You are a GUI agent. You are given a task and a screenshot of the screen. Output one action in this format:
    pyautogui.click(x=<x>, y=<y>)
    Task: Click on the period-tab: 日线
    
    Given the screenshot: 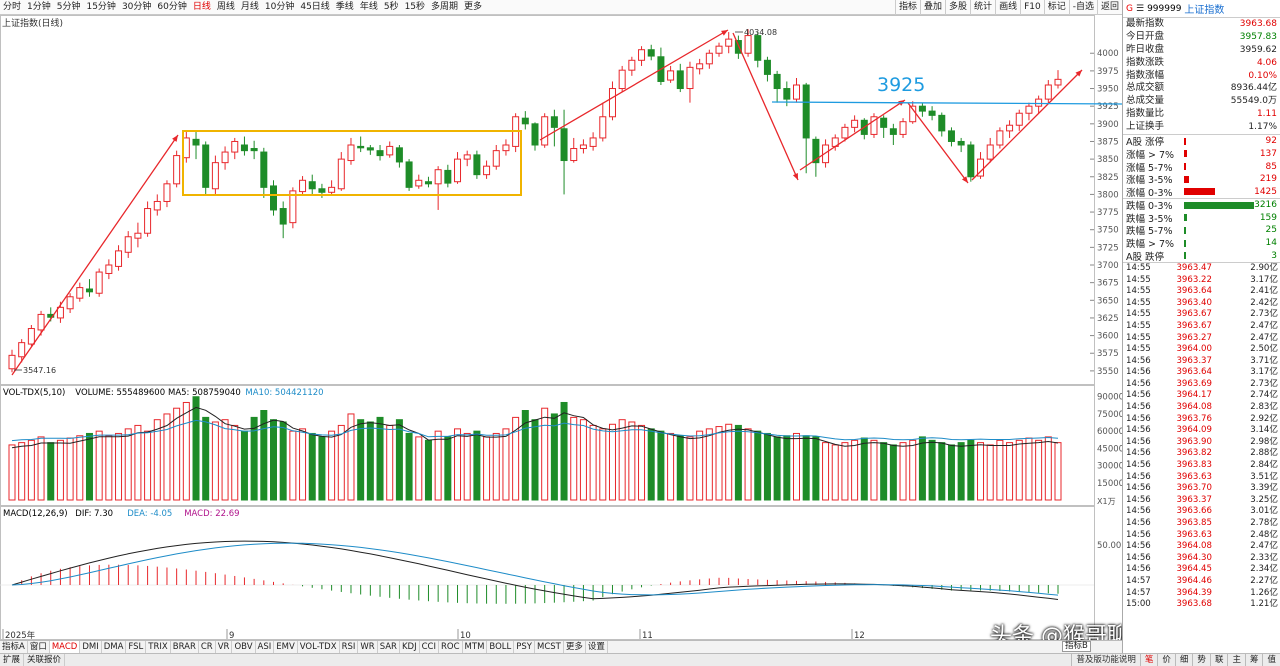 What is the action you would take?
    pyautogui.click(x=201, y=6)
    